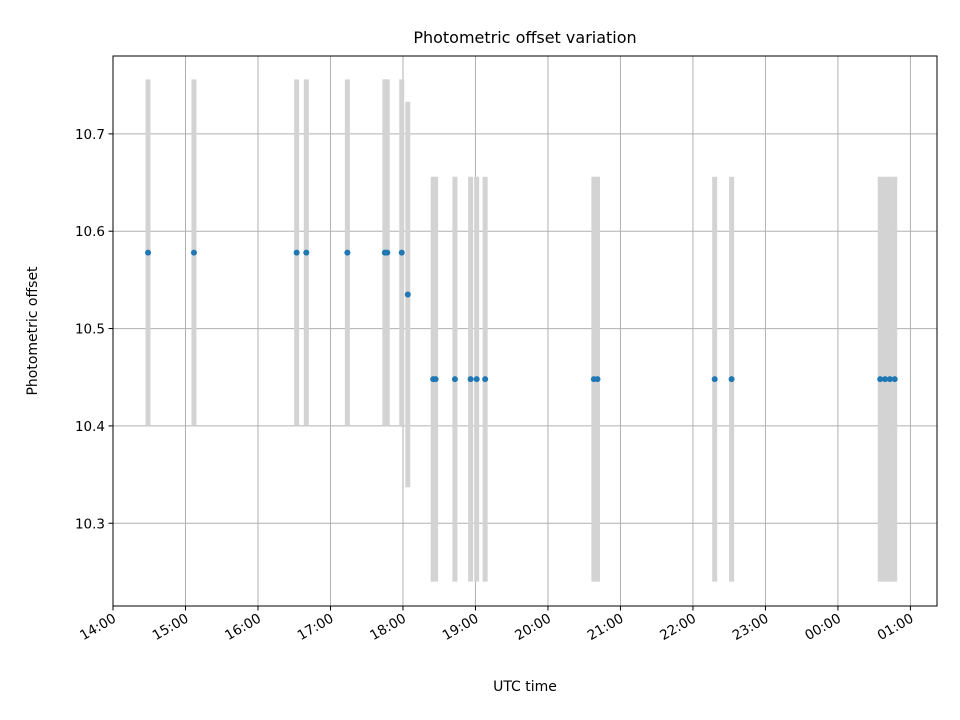 This screenshot has width=960, height=720. What do you see at coordinates (90, 232) in the screenshot?
I see `y-tick-label: 10.6` at bounding box center [90, 232].